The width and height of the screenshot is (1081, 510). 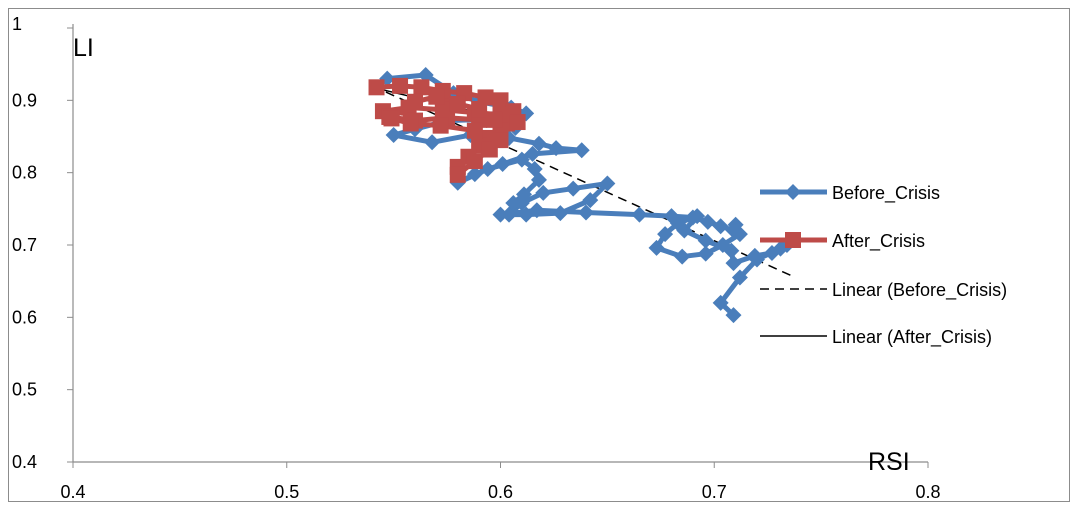 I want to click on x-tick-label: 0.7, so click(x=714, y=492).